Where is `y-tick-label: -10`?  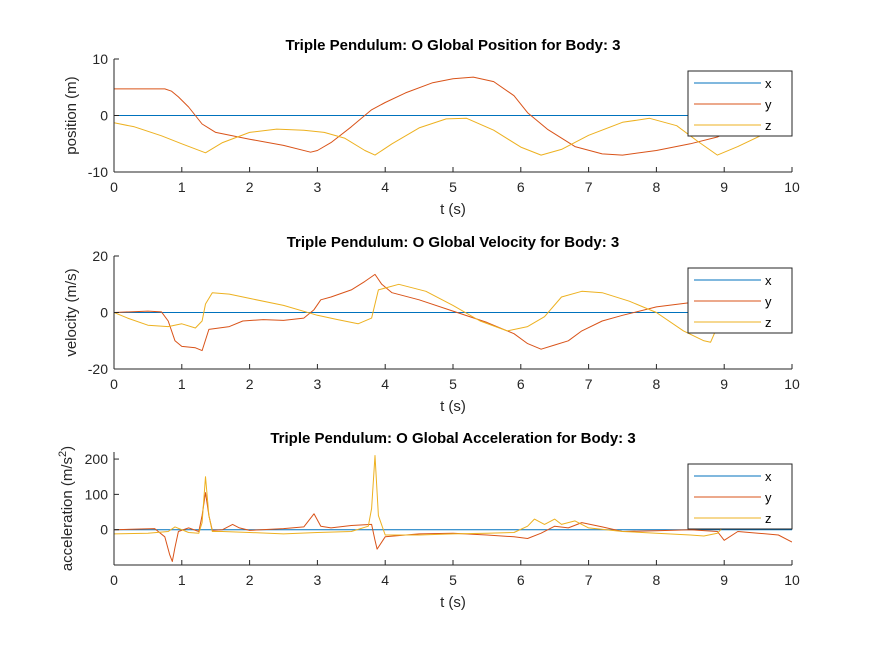 y-tick-label: -10 is located at coordinates (98, 172).